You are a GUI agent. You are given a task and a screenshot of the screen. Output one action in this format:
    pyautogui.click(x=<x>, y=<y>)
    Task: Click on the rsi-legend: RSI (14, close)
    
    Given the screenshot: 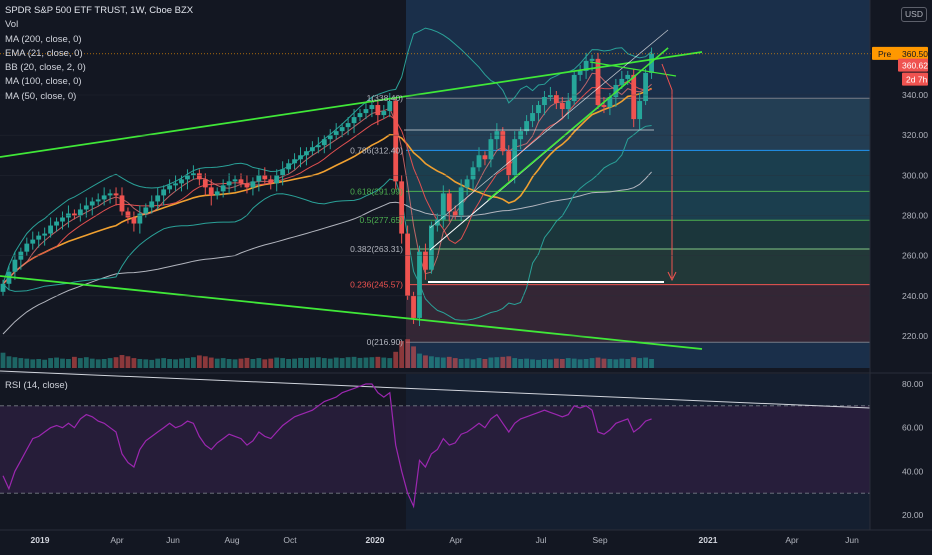 What is the action you would take?
    pyautogui.click(x=36, y=385)
    